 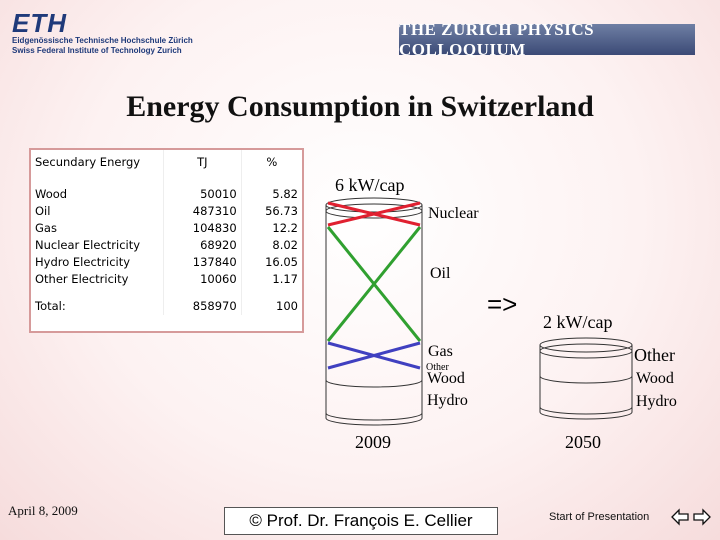 I want to click on table-cell: 68920, so click(x=202, y=244).